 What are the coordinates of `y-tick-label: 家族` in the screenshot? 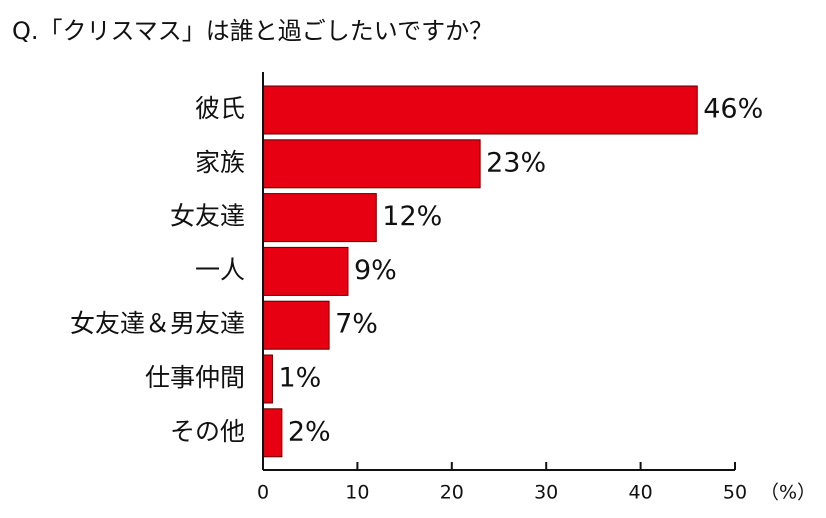 It's located at (220, 162).